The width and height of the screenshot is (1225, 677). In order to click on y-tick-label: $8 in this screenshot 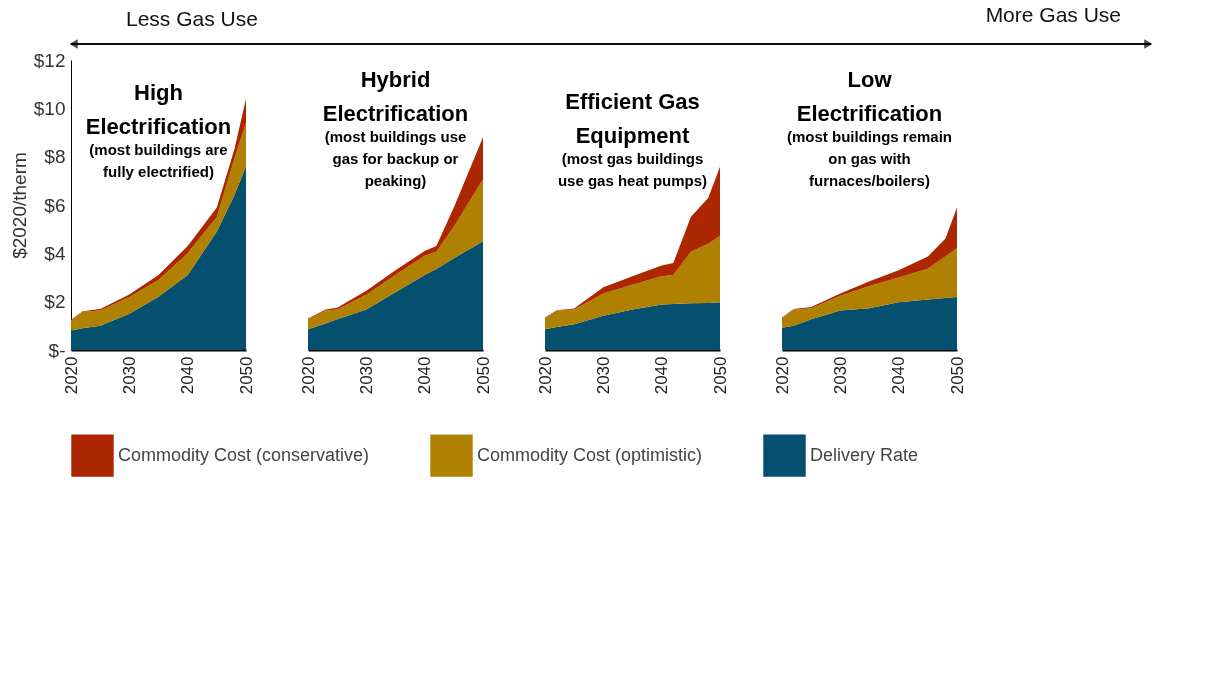, I will do `click(55, 157)`.